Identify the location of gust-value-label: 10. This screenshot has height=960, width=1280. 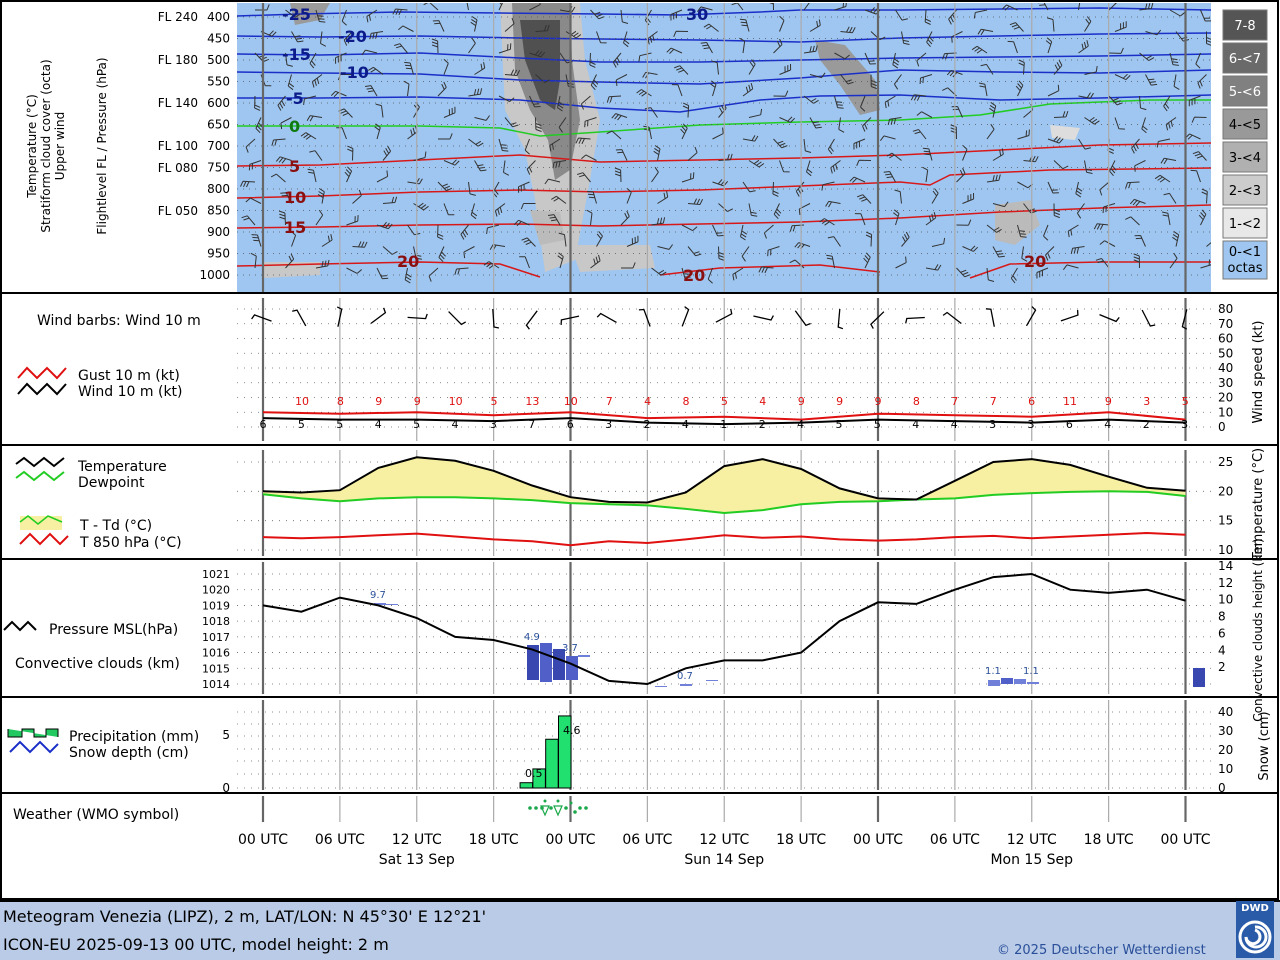
(456, 401).